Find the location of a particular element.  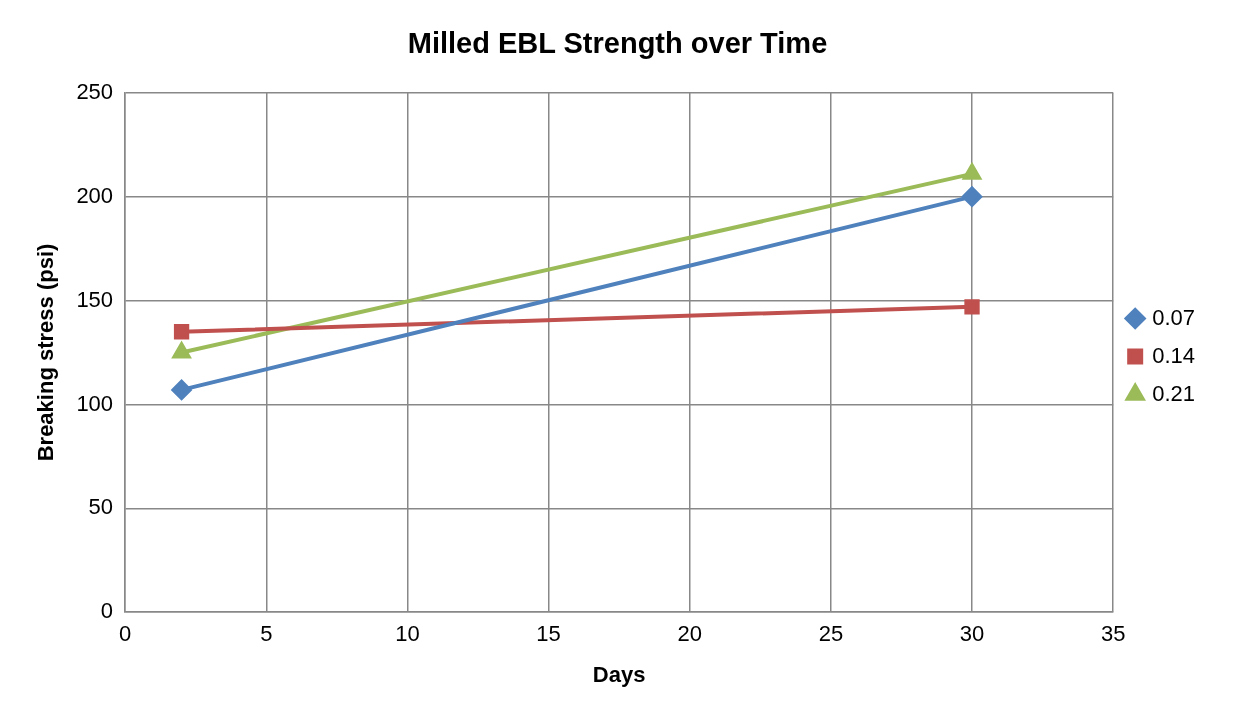

x-tick-label: 35 is located at coordinates (1113, 634).